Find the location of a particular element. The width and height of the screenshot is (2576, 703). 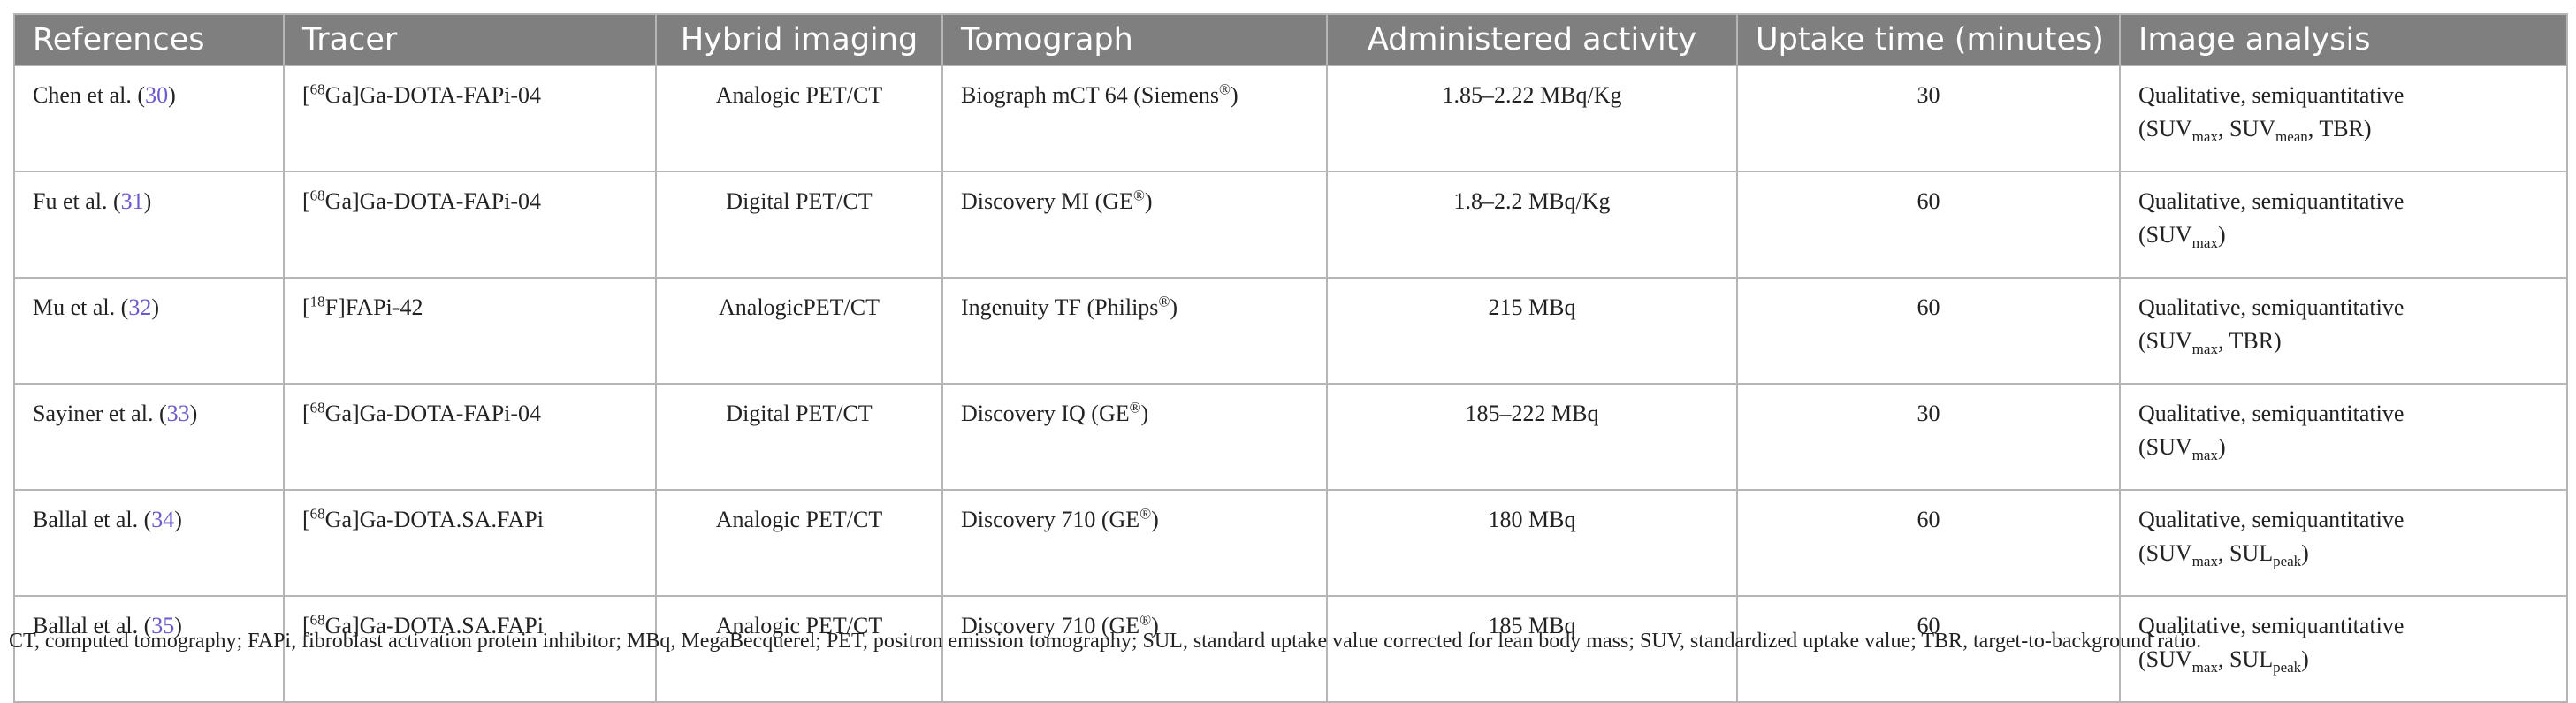

header-cell: References is located at coordinates (149, 39).